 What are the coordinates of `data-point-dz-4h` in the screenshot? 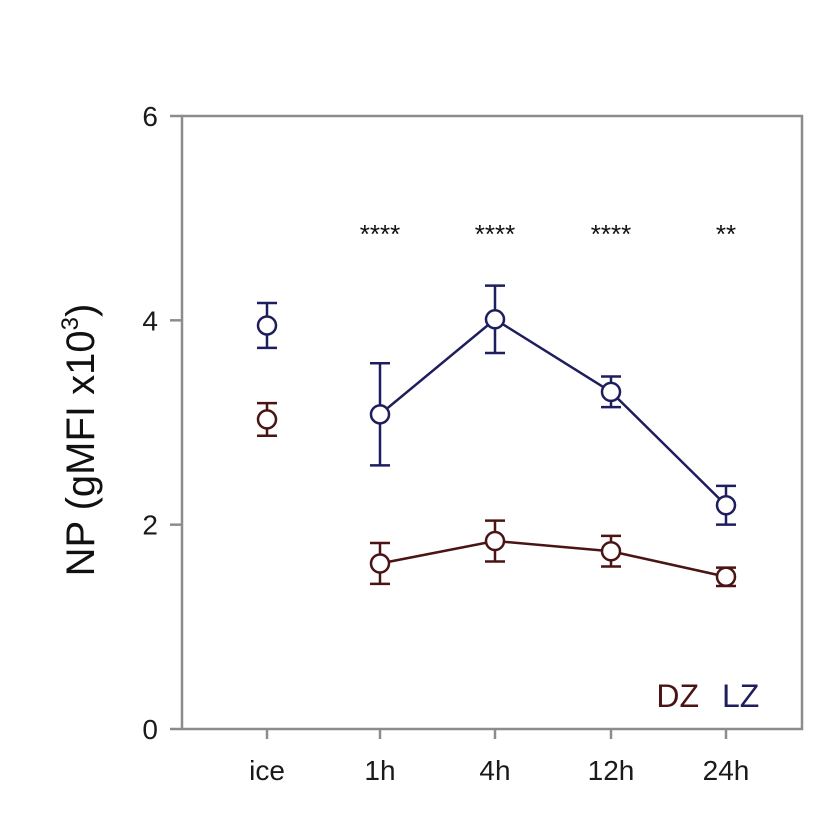 It's located at (495, 541).